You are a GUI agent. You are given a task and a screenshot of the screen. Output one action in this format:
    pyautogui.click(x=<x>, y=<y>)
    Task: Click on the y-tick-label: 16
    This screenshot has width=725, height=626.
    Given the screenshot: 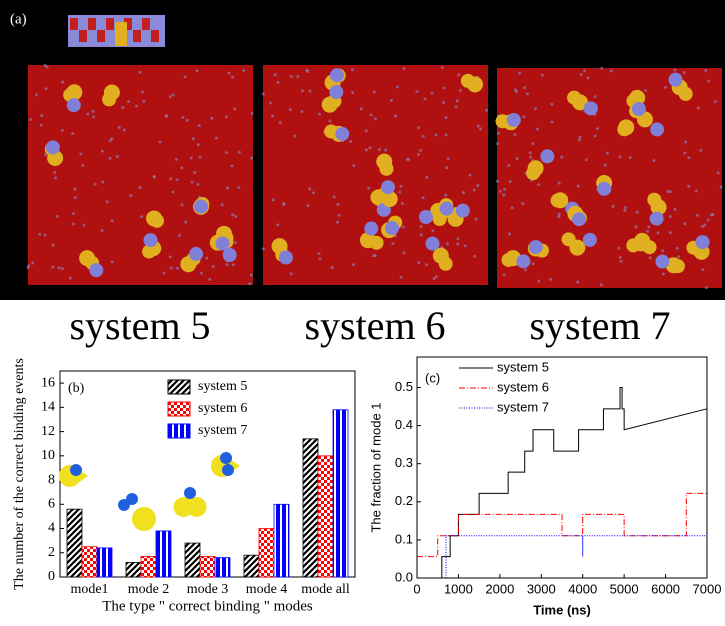 What is the action you would take?
    pyautogui.click(x=48, y=382)
    